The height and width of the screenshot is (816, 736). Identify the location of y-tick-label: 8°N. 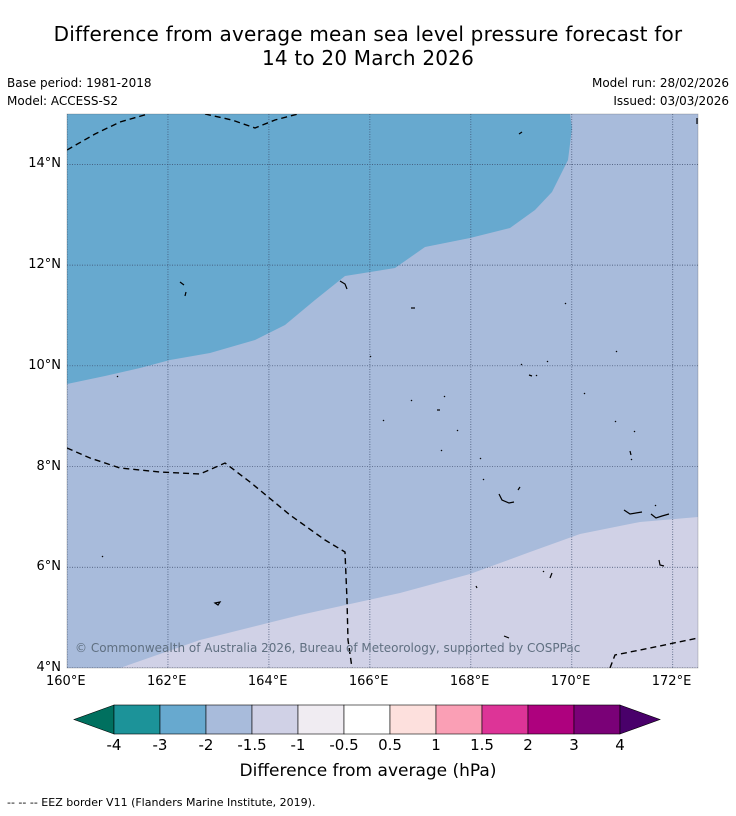
(49, 466).